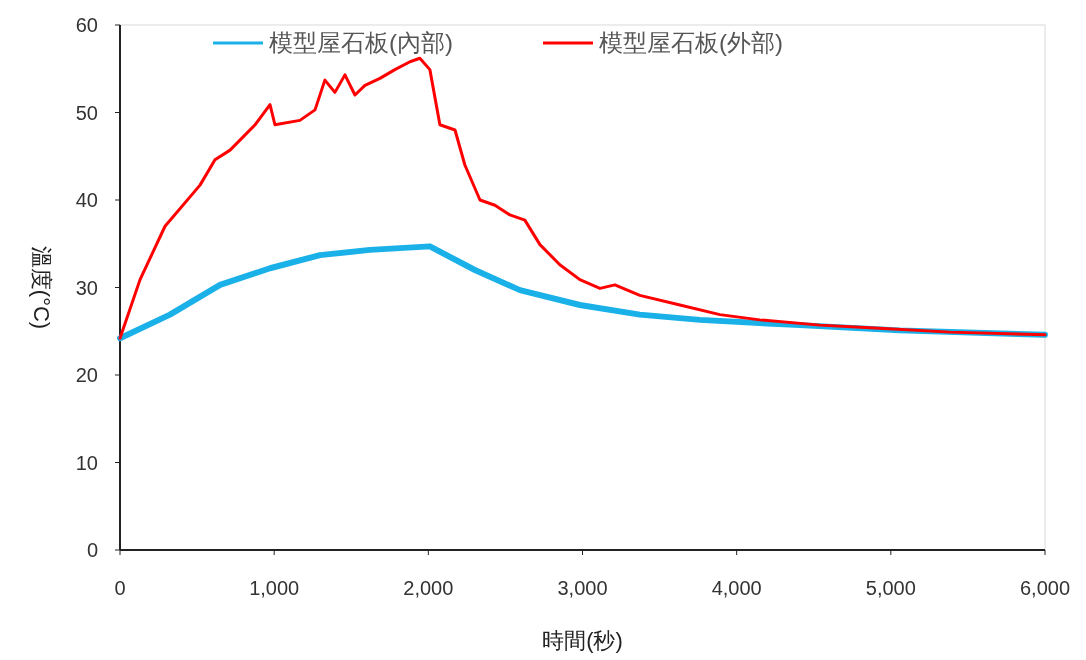 This screenshot has height=660, width=1086. Describe the element at coordinates (86, 200) in the screenshot. I see `y-tick-label: 40` at that location.